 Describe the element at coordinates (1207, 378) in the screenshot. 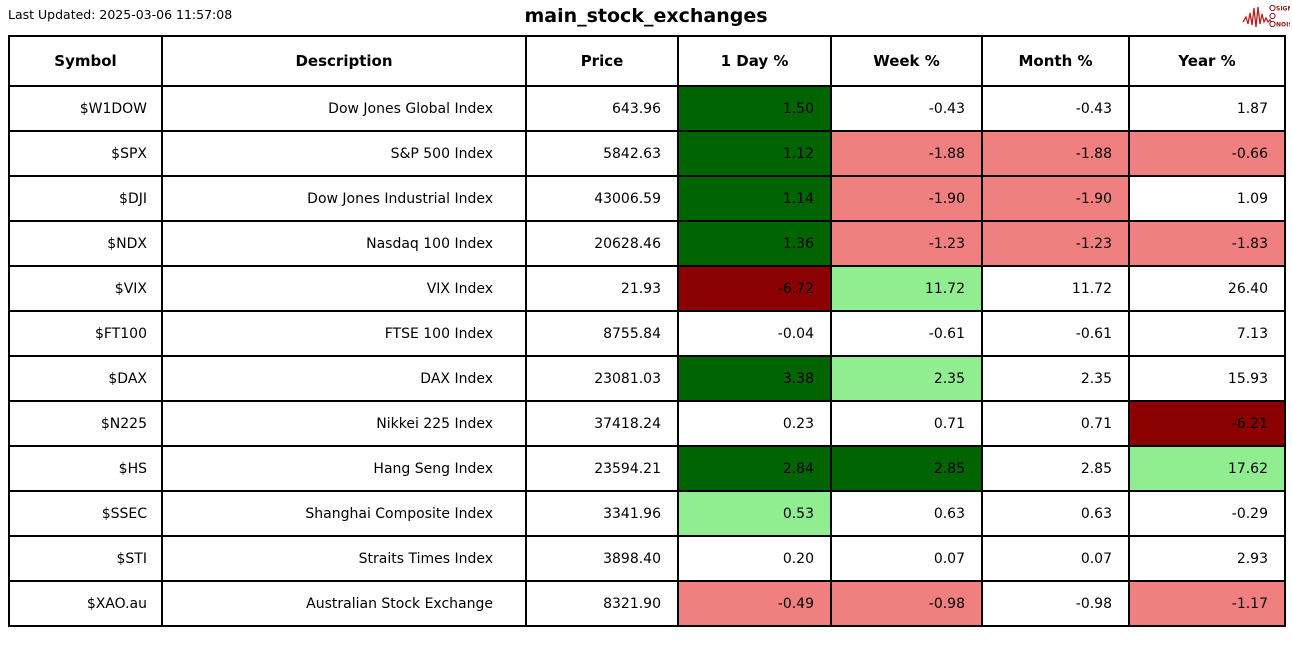

I see `year-pct-cell: 15.93` at that location.